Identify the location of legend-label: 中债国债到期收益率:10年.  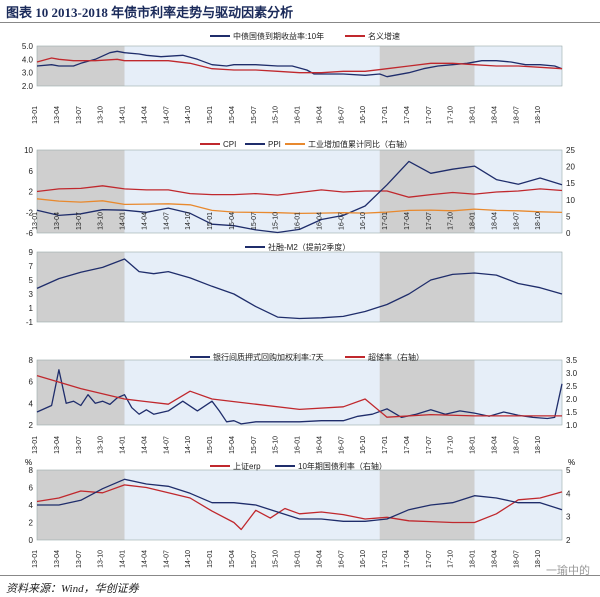
(278, 36).